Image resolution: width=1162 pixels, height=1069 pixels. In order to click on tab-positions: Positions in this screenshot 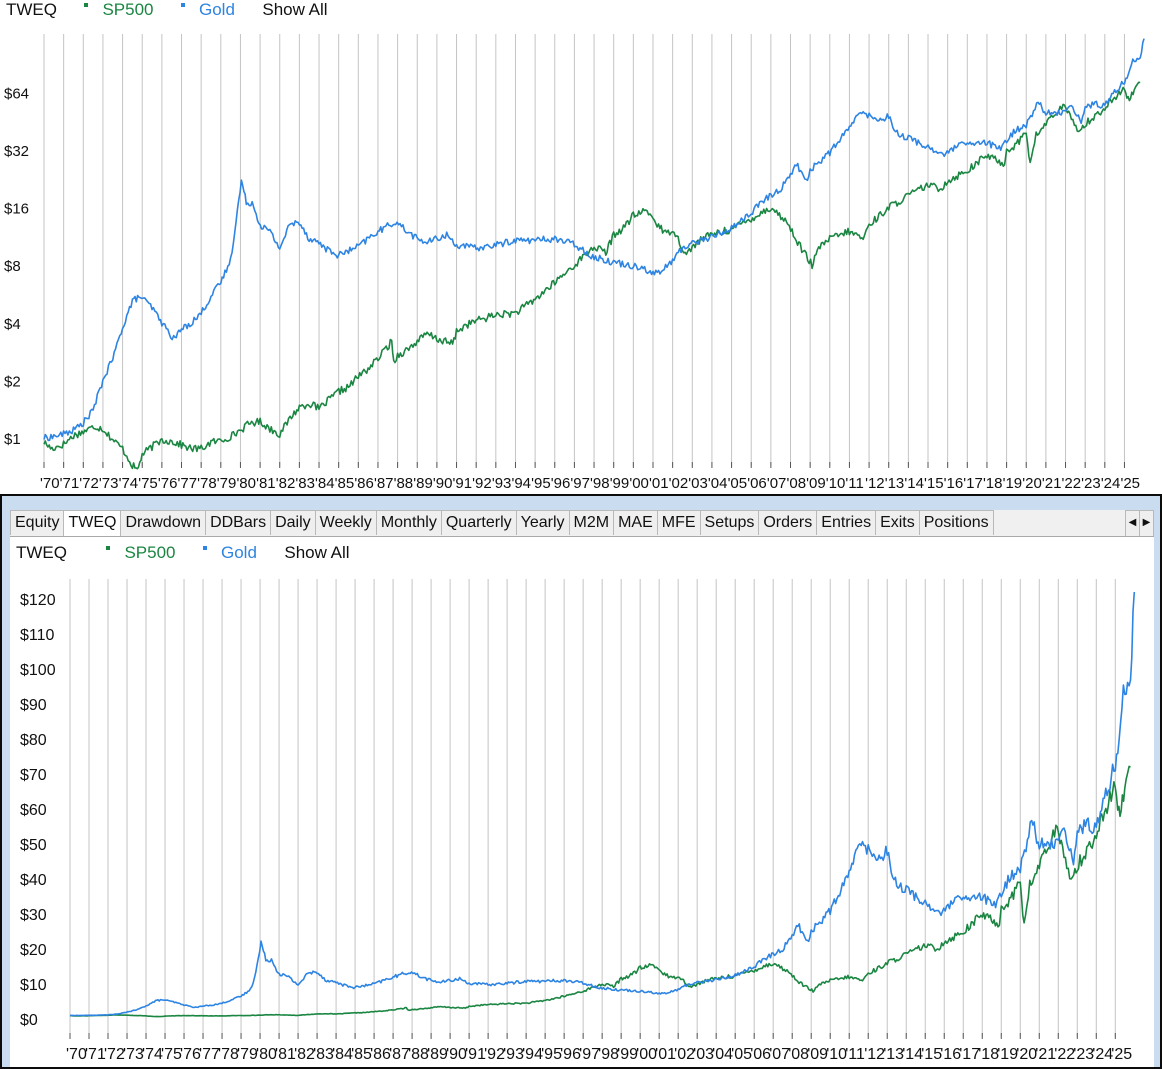, I will do `click(956, 522)`.